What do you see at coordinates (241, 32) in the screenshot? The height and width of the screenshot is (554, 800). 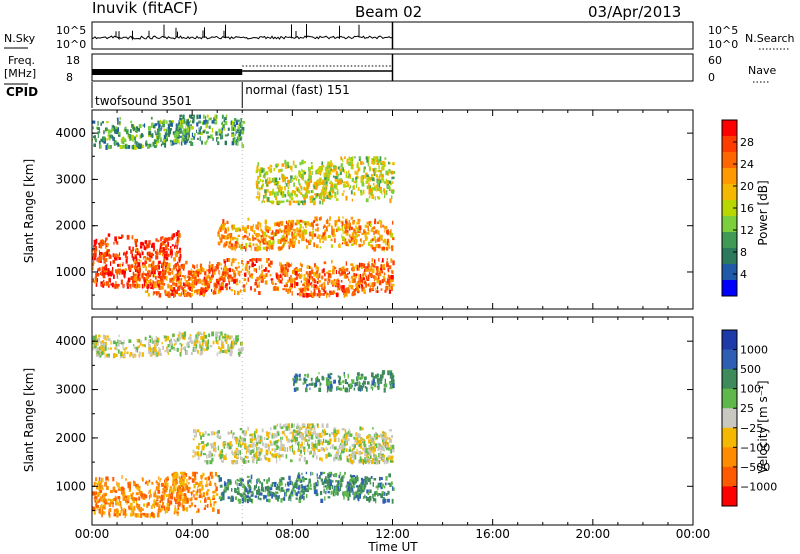 I see `noise-line` at bounding box center [241, 32].